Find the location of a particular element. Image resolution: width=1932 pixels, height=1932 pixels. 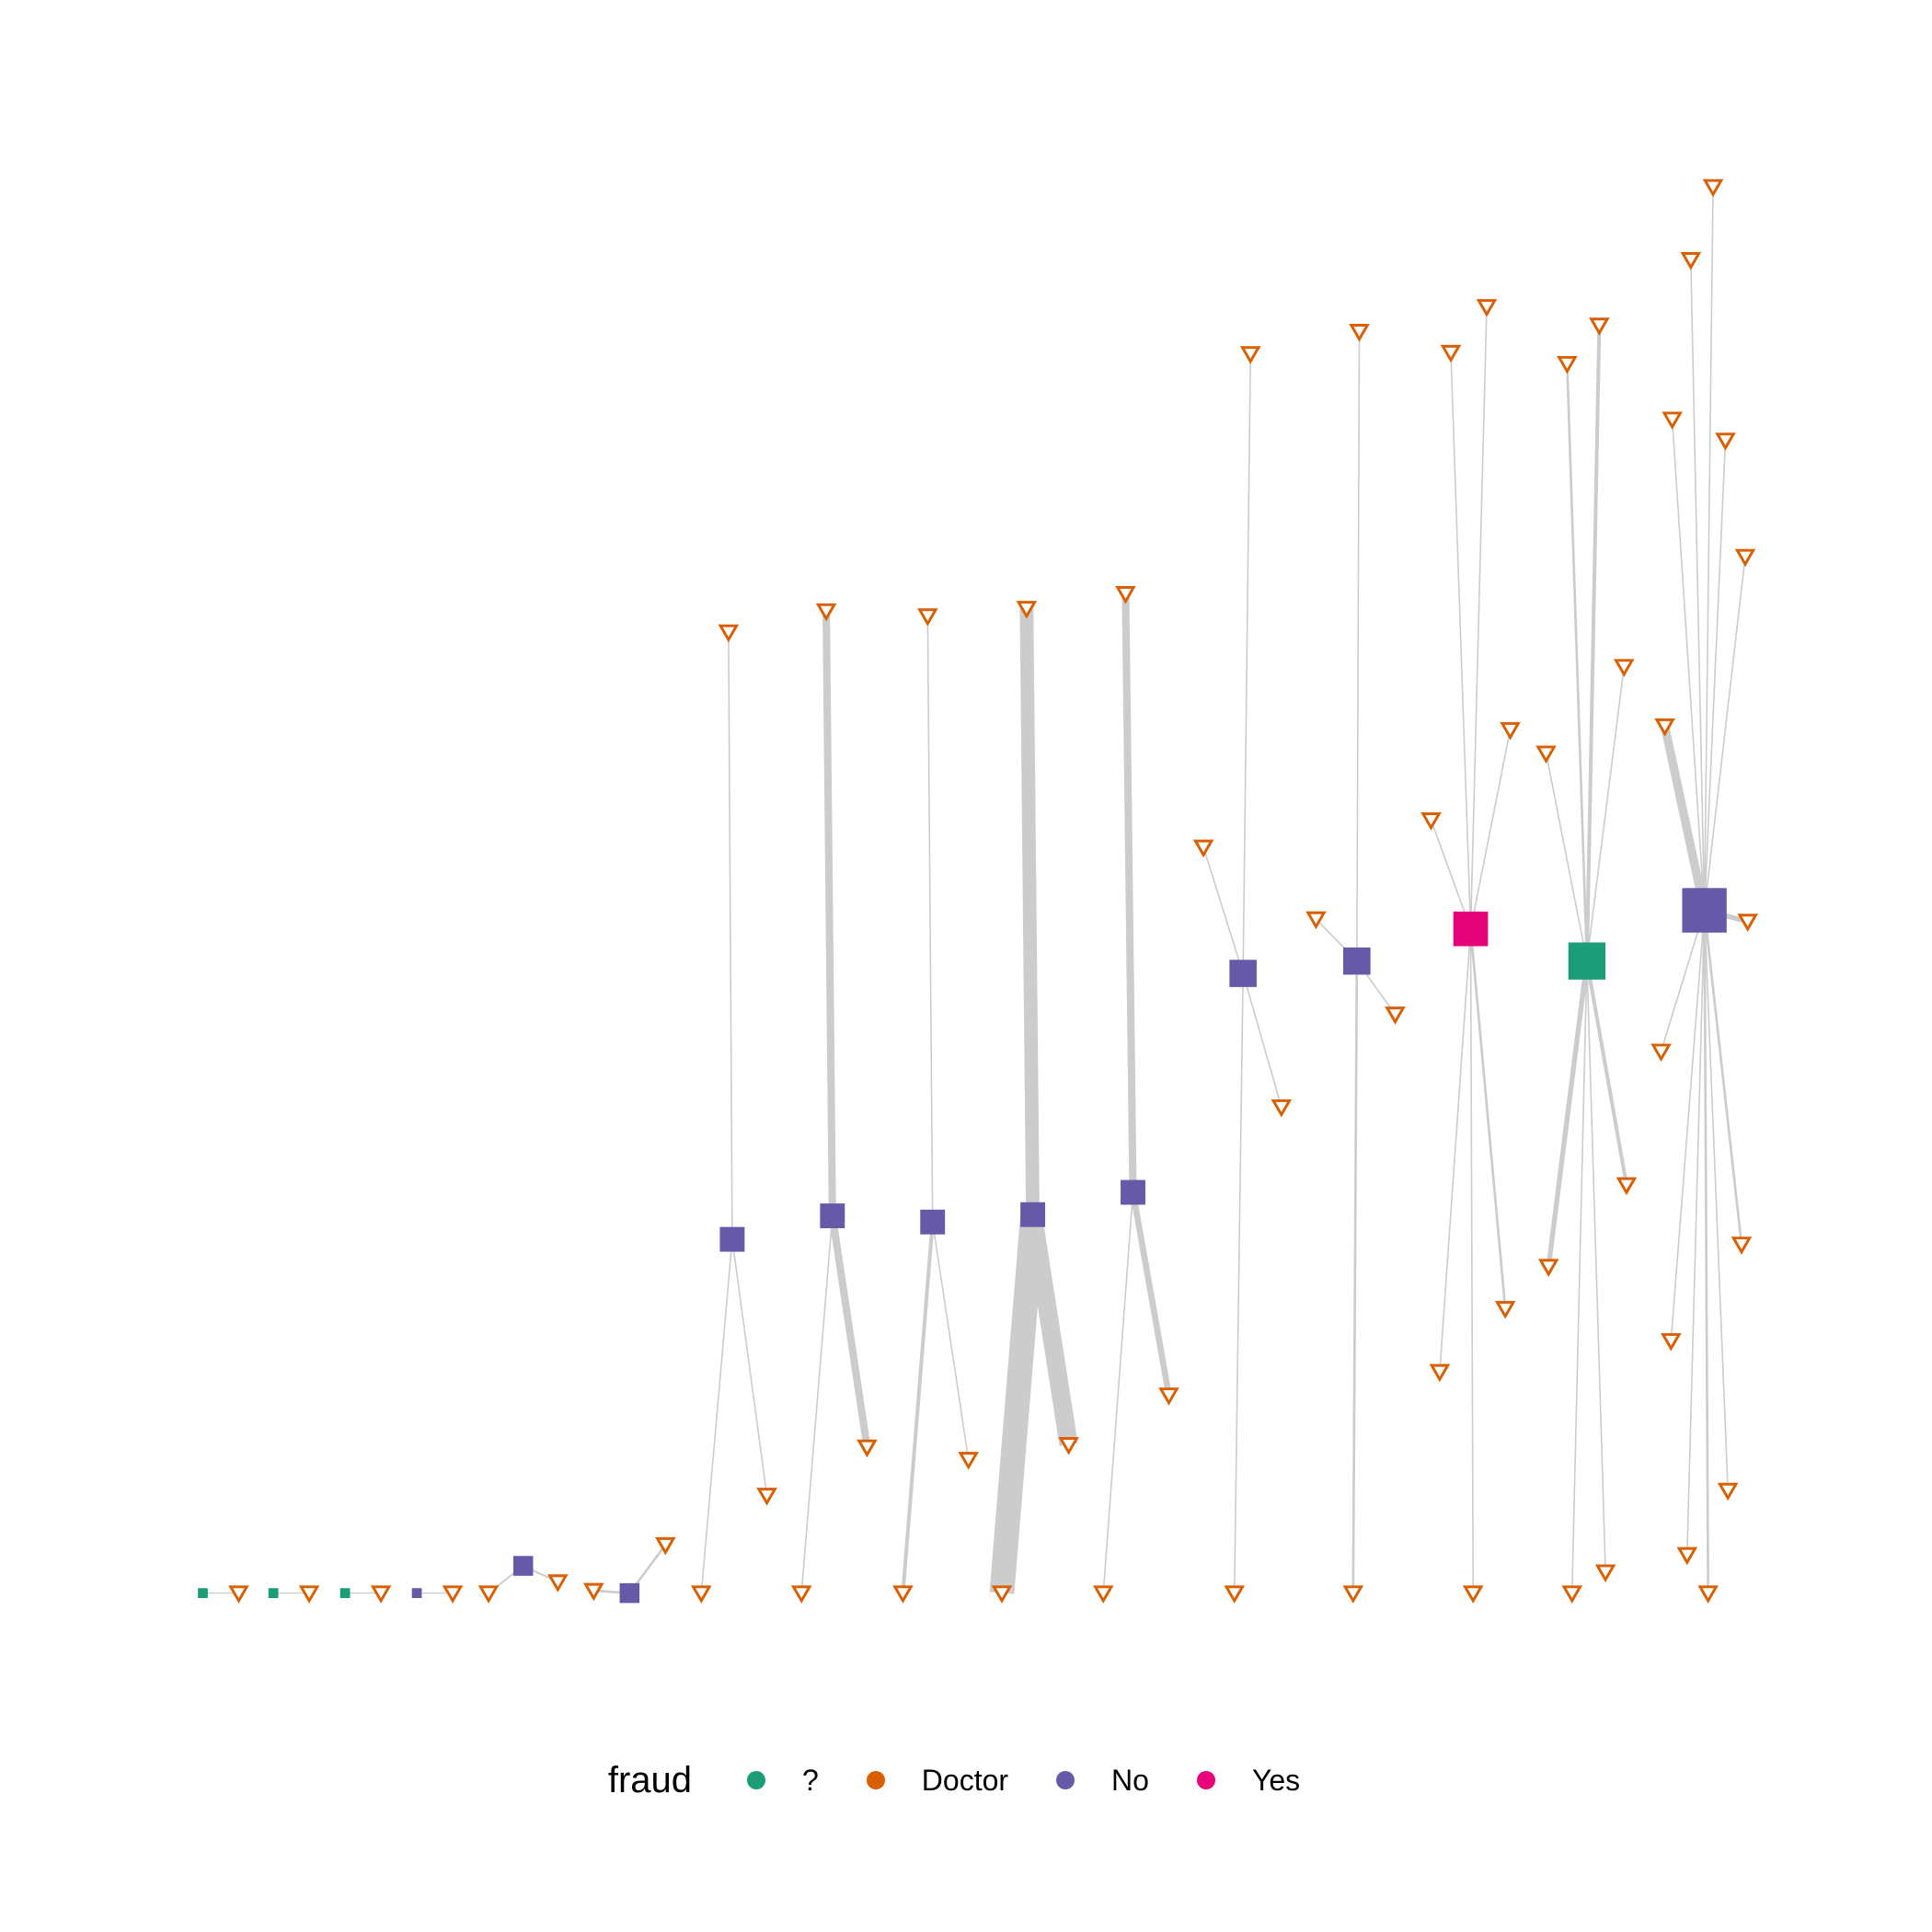

legend-item-doctor: Doctor is located at coordinates (937, 1780).